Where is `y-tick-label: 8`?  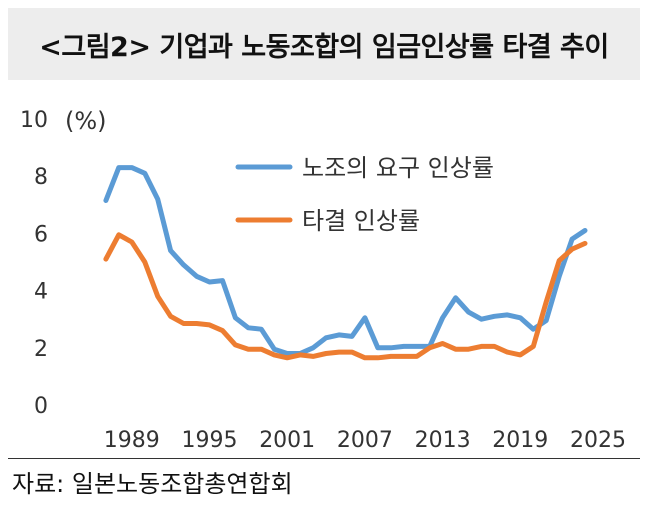
y-tick-label: 8 is located at coordinates (41, 177).